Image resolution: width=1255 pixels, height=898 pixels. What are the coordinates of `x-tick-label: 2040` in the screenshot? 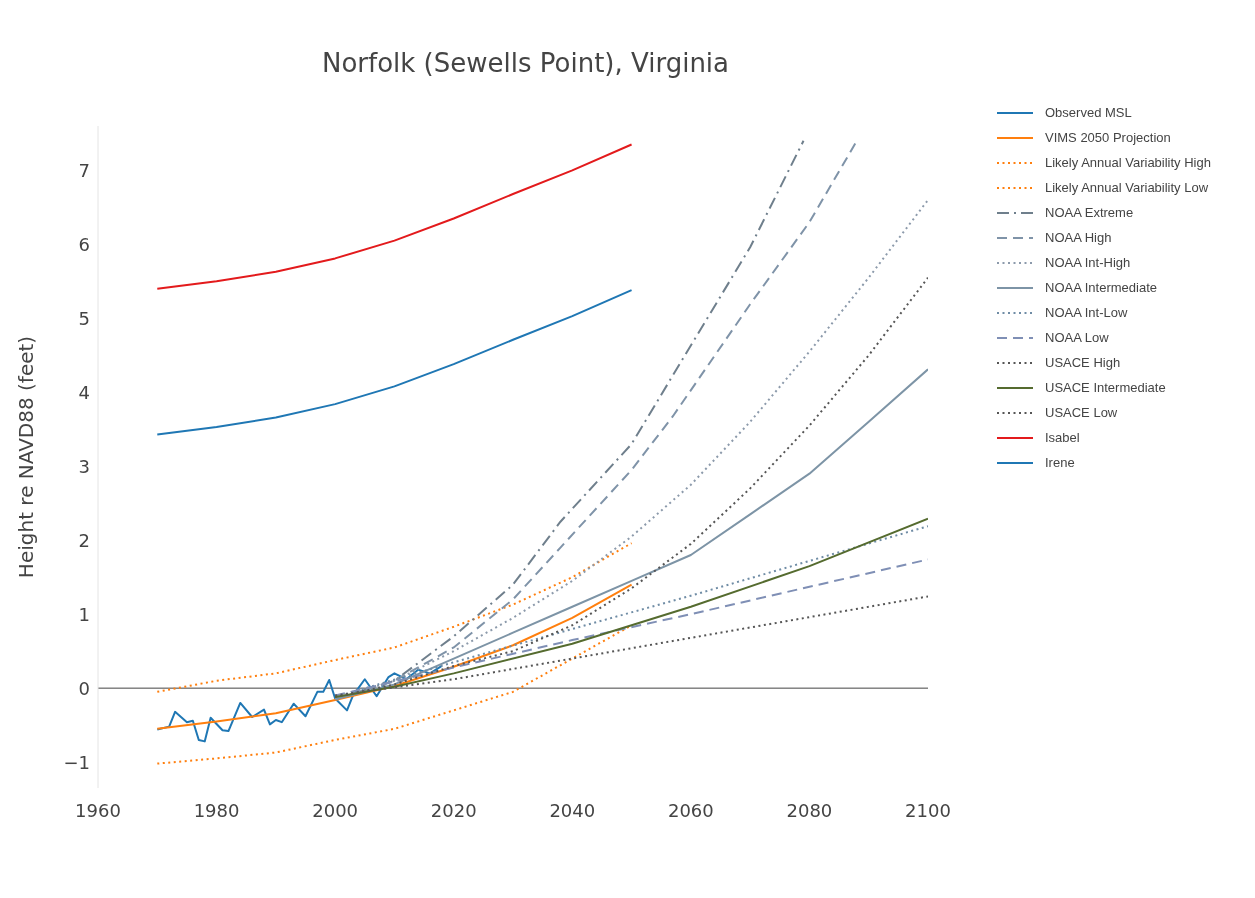 It's located at (572, 810).